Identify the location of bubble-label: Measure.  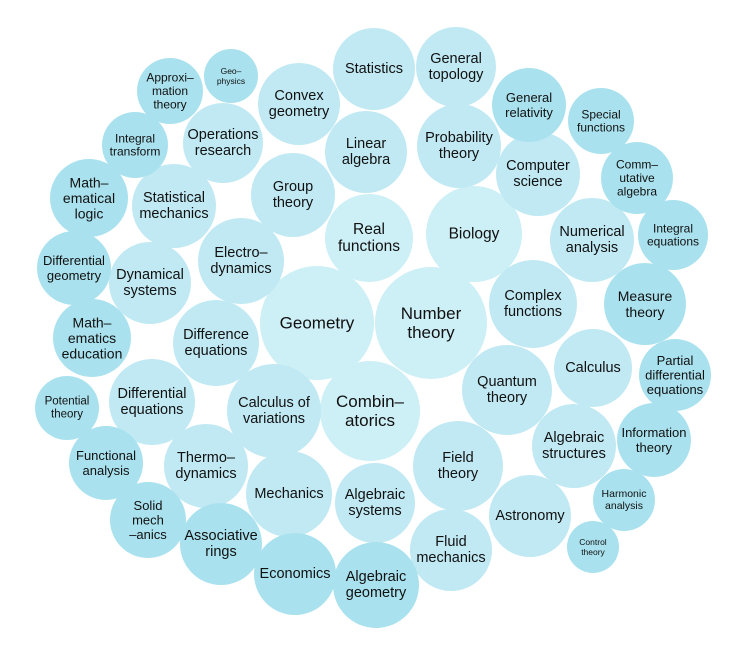
(645, 296).